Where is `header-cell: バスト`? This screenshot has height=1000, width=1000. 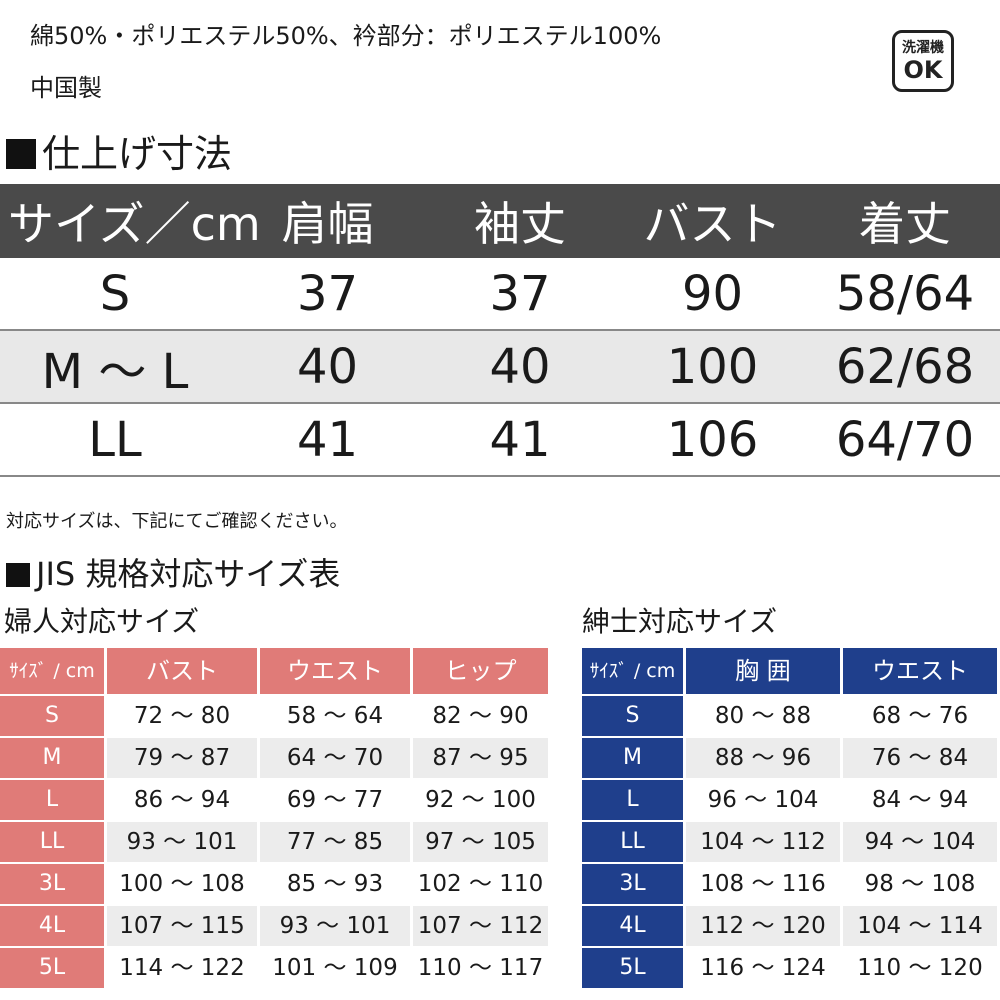
header-cell: バスト is located at coordinates (712, 224).